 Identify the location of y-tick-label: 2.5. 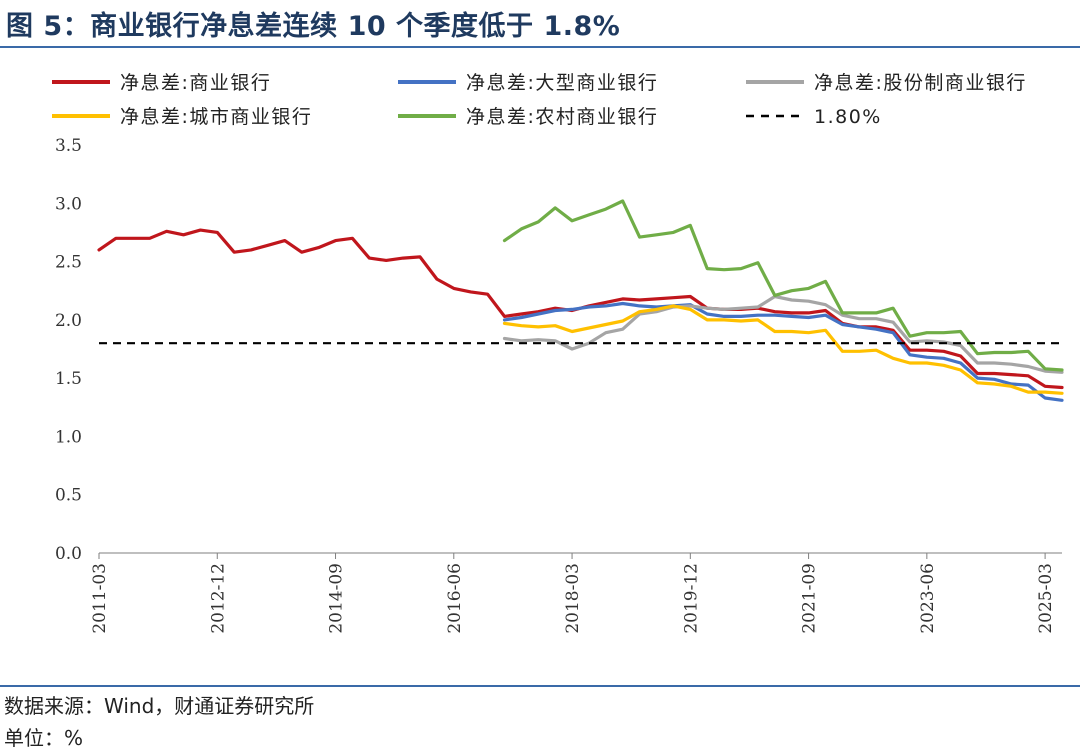
(68, 263).